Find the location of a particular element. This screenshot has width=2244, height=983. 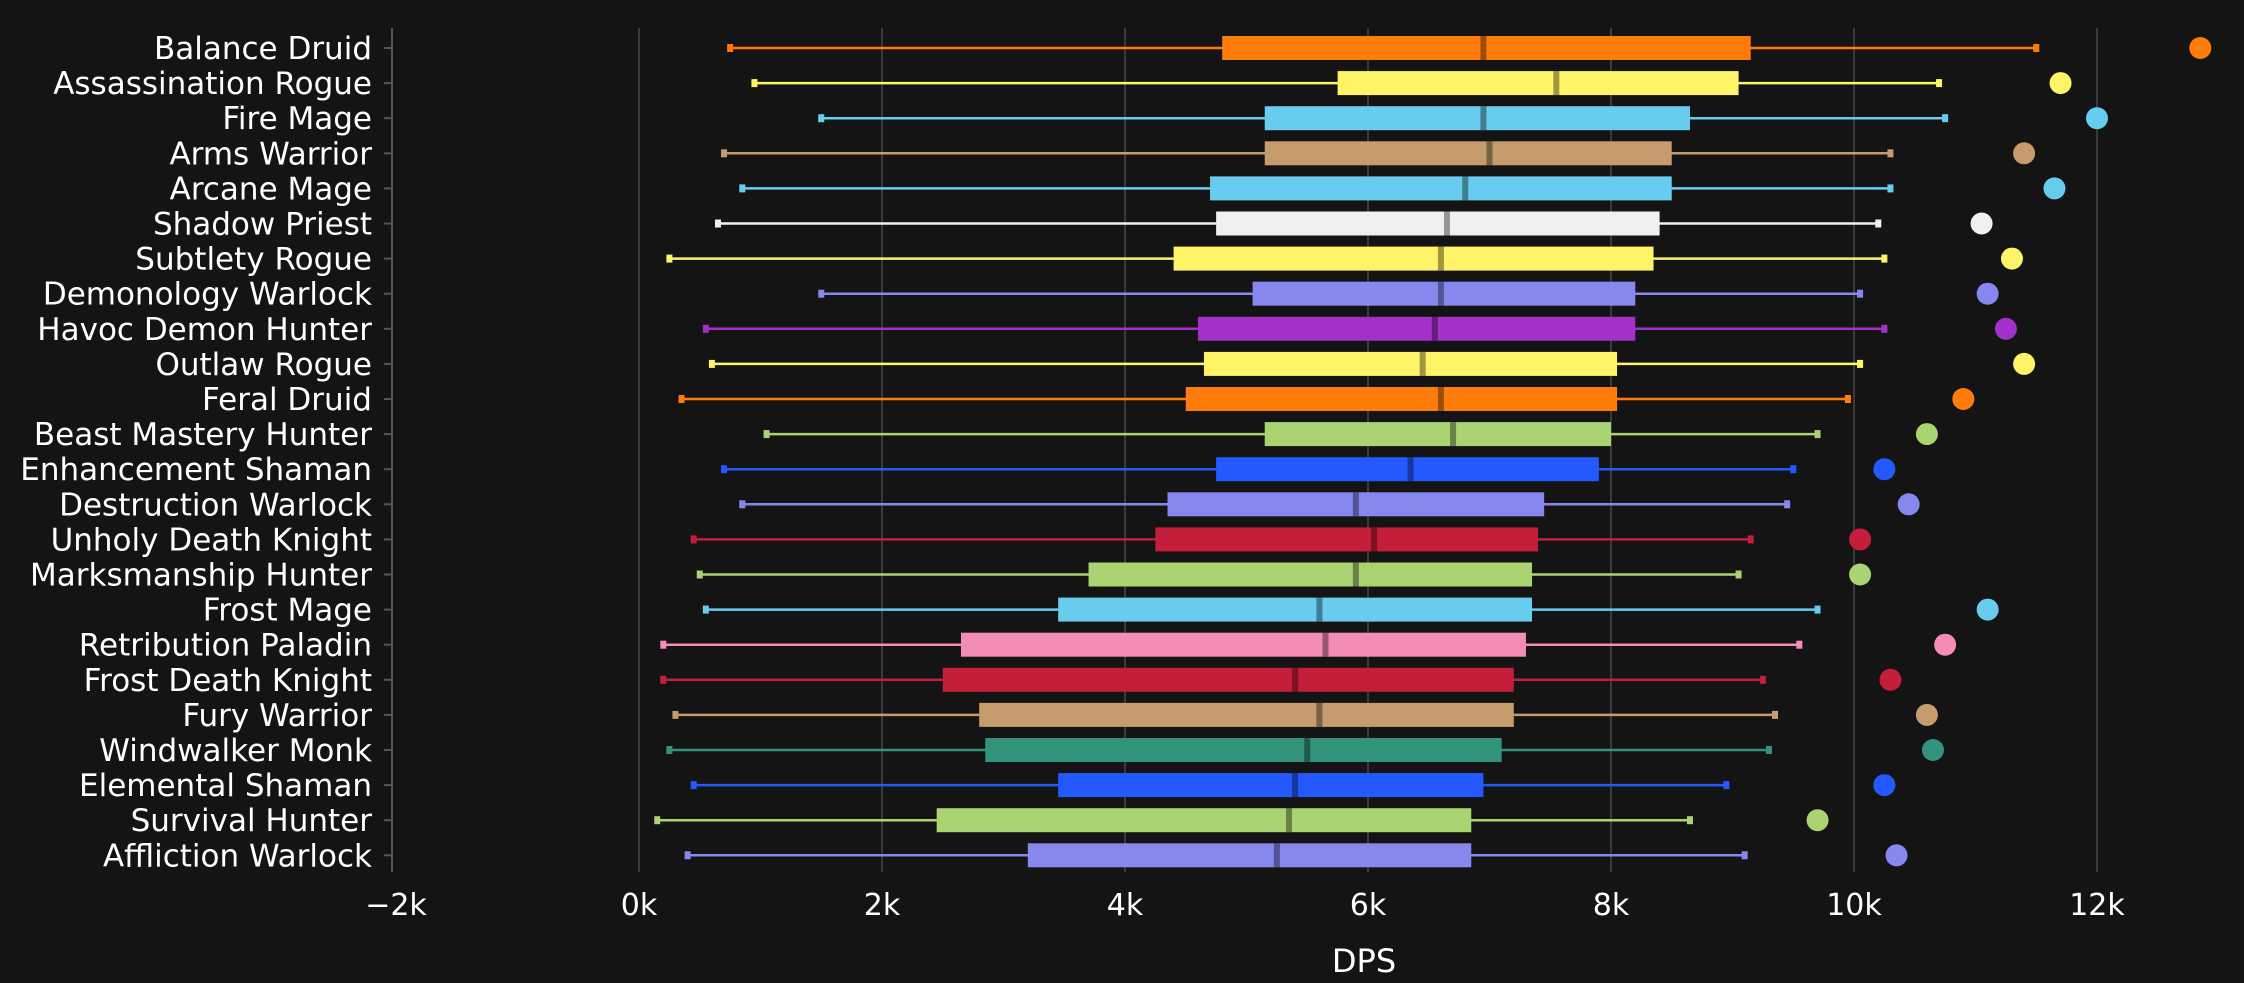

box-survival-hunter is located at coordinates (1241, 820).